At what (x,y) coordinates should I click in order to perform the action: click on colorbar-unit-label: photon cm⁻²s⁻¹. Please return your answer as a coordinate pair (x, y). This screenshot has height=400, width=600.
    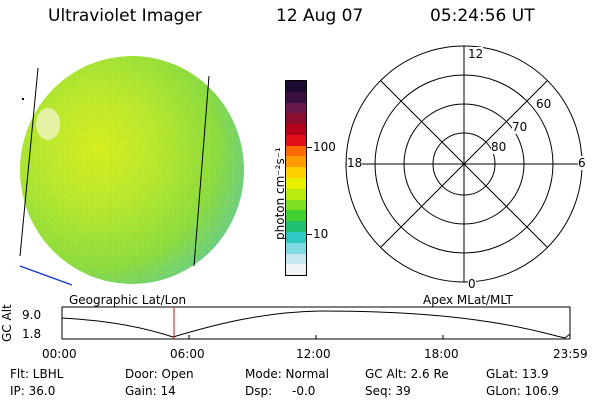
    Looking at the image, I should click on (280, 193).